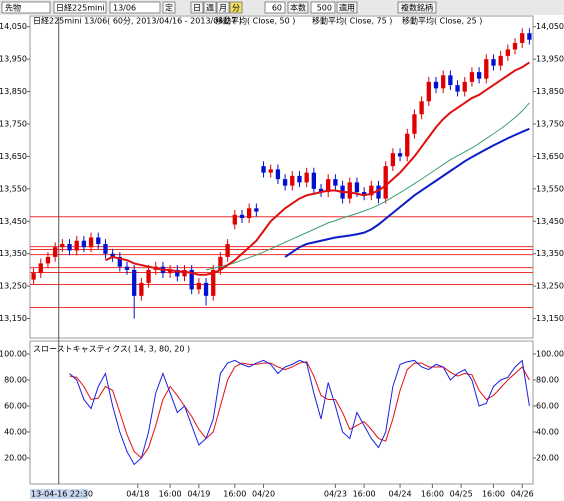 Image resolution: width=564 pixels, height=501 pixels. I want to click on x-tick-label: 04/24, so click(400, 494).